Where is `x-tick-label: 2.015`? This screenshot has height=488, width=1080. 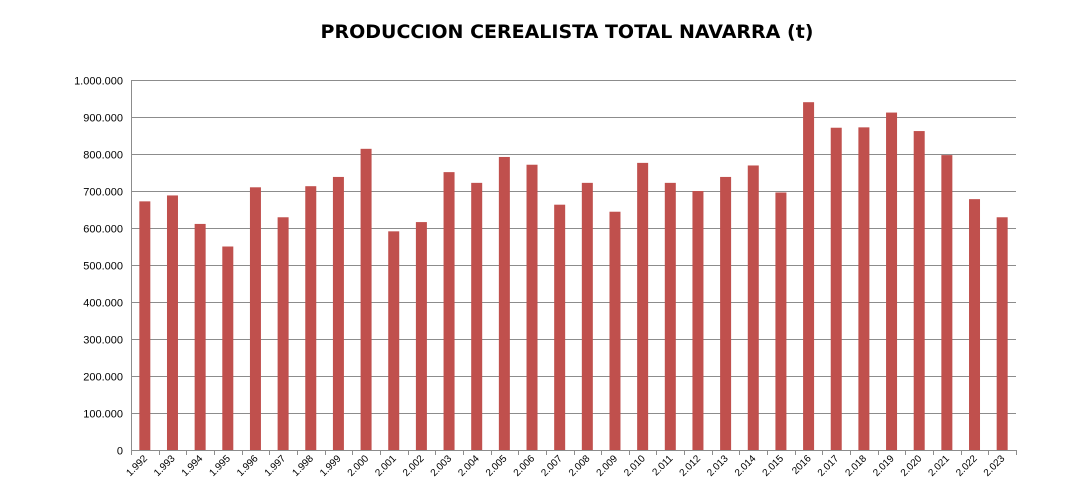
x-tick-label: 2.015 is located at coordinates (774, 466).